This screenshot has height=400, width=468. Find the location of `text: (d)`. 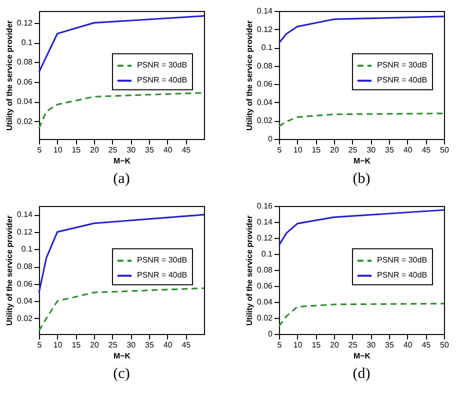

text: (d) is located at coordinates (361, 374).